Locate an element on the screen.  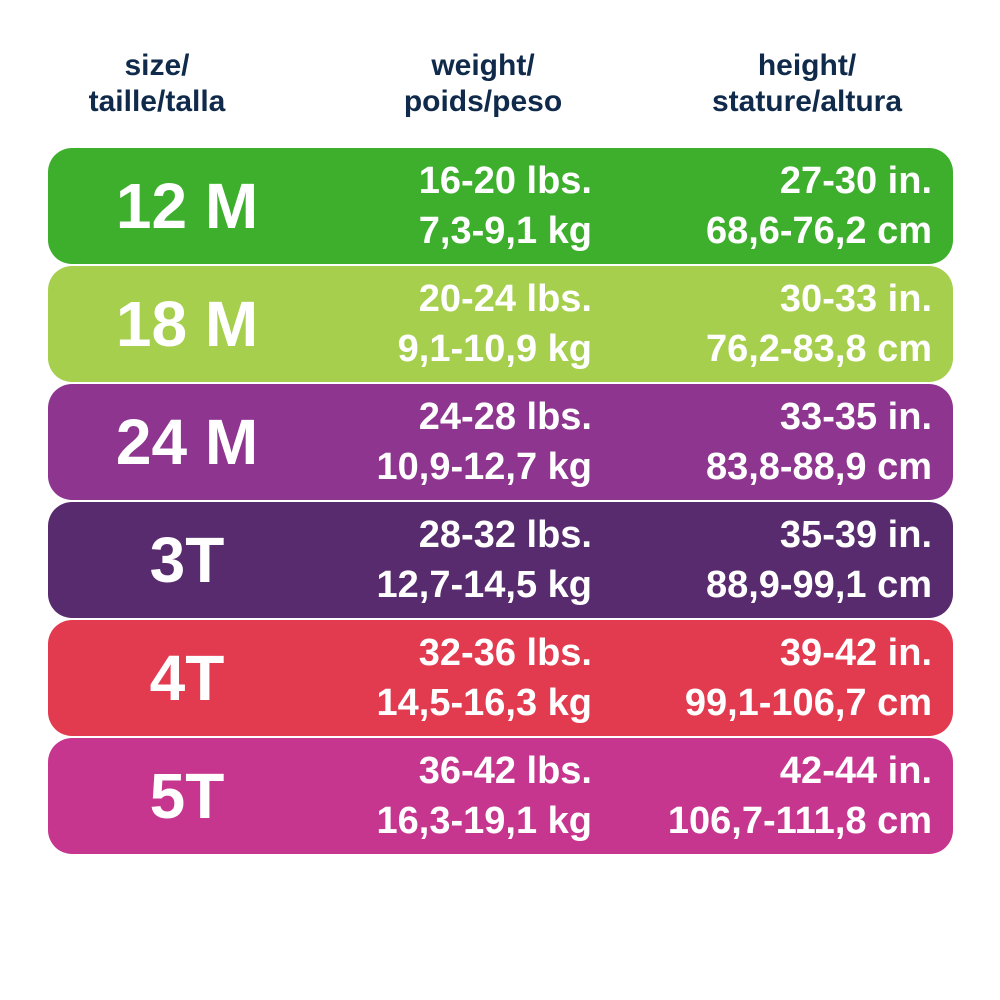
size-cell: 4T is located at coordinates (187, 678).